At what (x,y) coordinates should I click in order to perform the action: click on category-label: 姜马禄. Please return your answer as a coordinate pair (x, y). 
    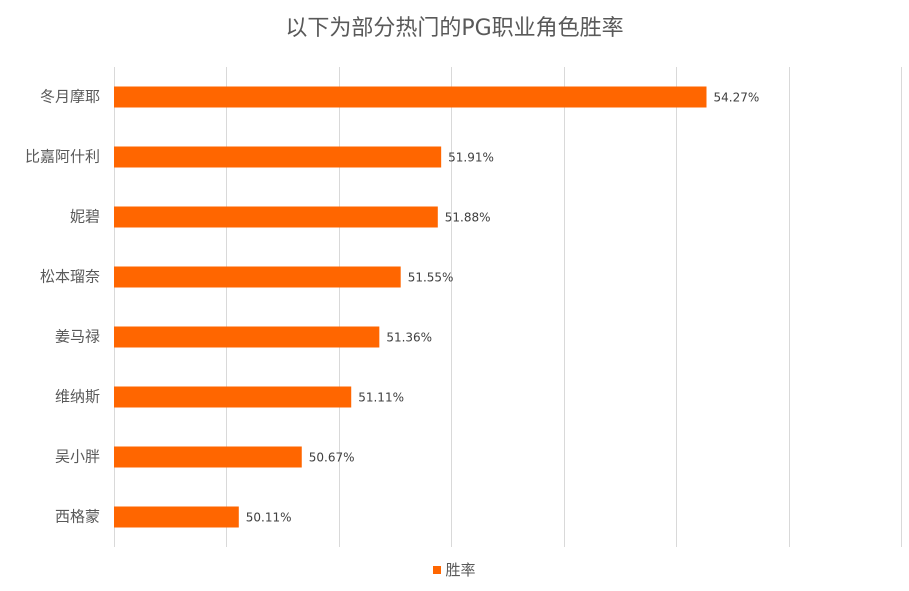
    Looking at the image, I should click on (77, 337).